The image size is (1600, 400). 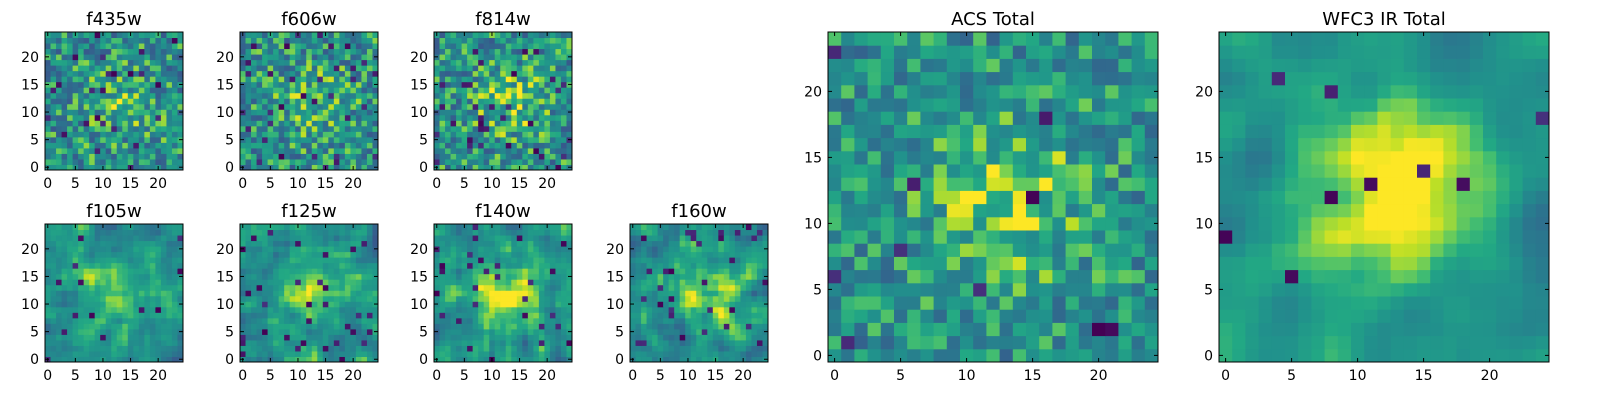 I want to click on x-tick-label: 5, so click(x=270, y=184).